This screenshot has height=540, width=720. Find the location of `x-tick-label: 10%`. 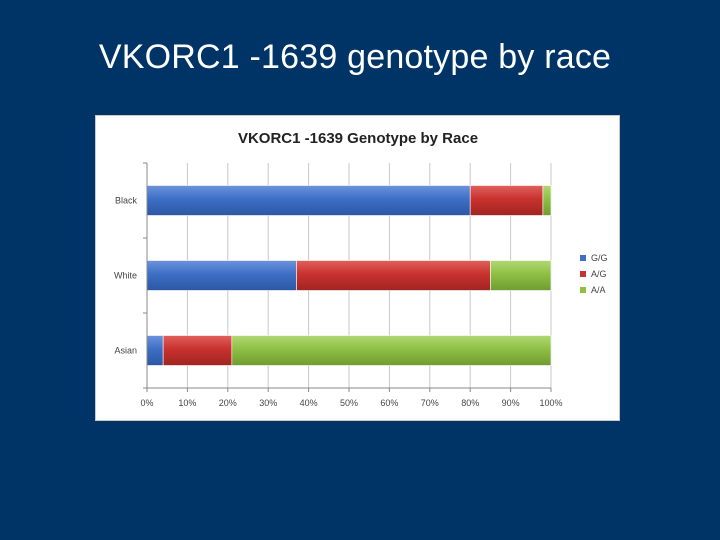

x-tick-label: 10% is located at coordinates (187, 403).